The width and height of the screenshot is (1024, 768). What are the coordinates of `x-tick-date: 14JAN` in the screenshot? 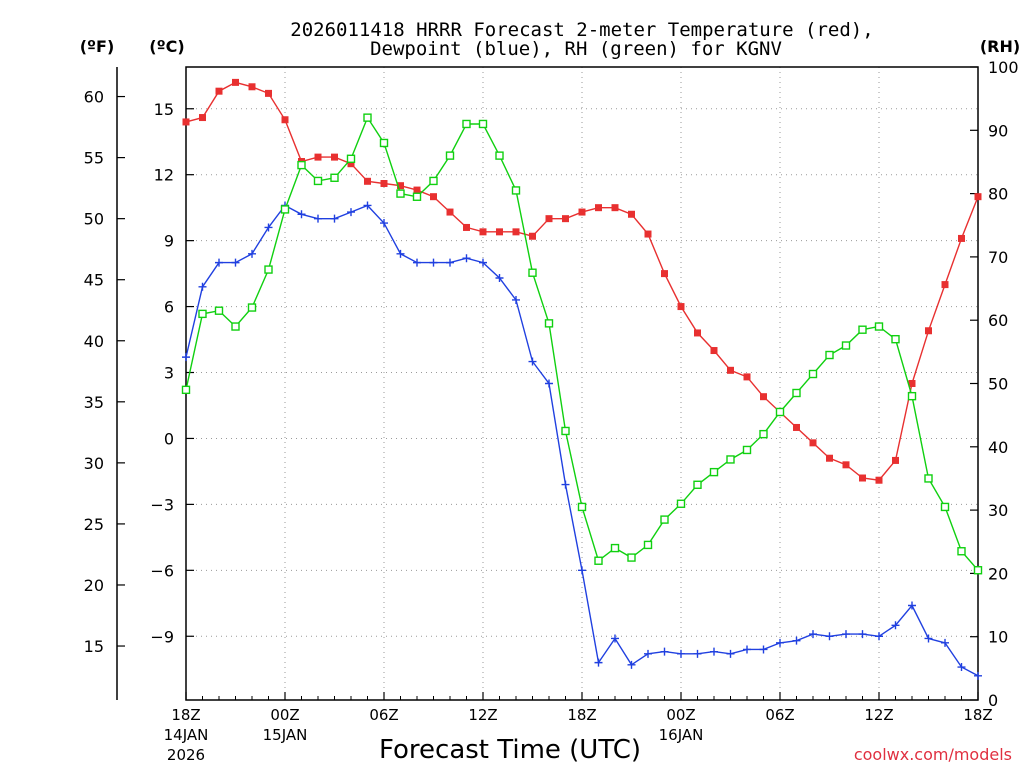 It's located at (186, 735).